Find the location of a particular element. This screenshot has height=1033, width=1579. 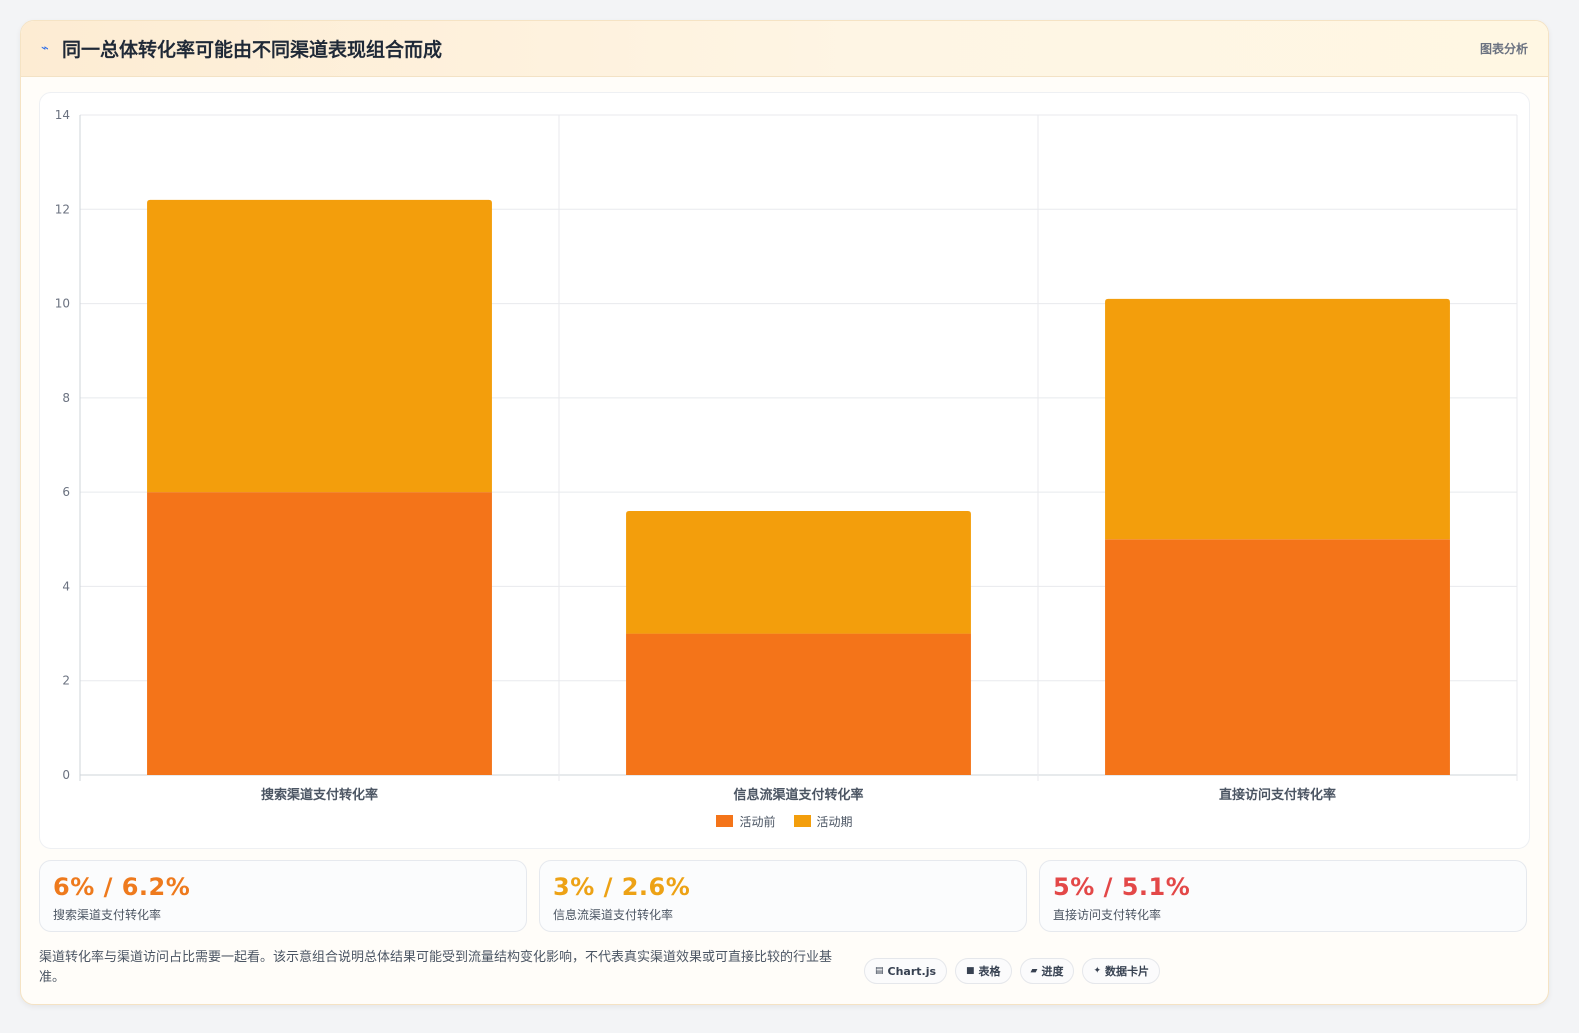

stat-label-direct: 直接访问支付转化率 is located at coordinates (1107, 915).